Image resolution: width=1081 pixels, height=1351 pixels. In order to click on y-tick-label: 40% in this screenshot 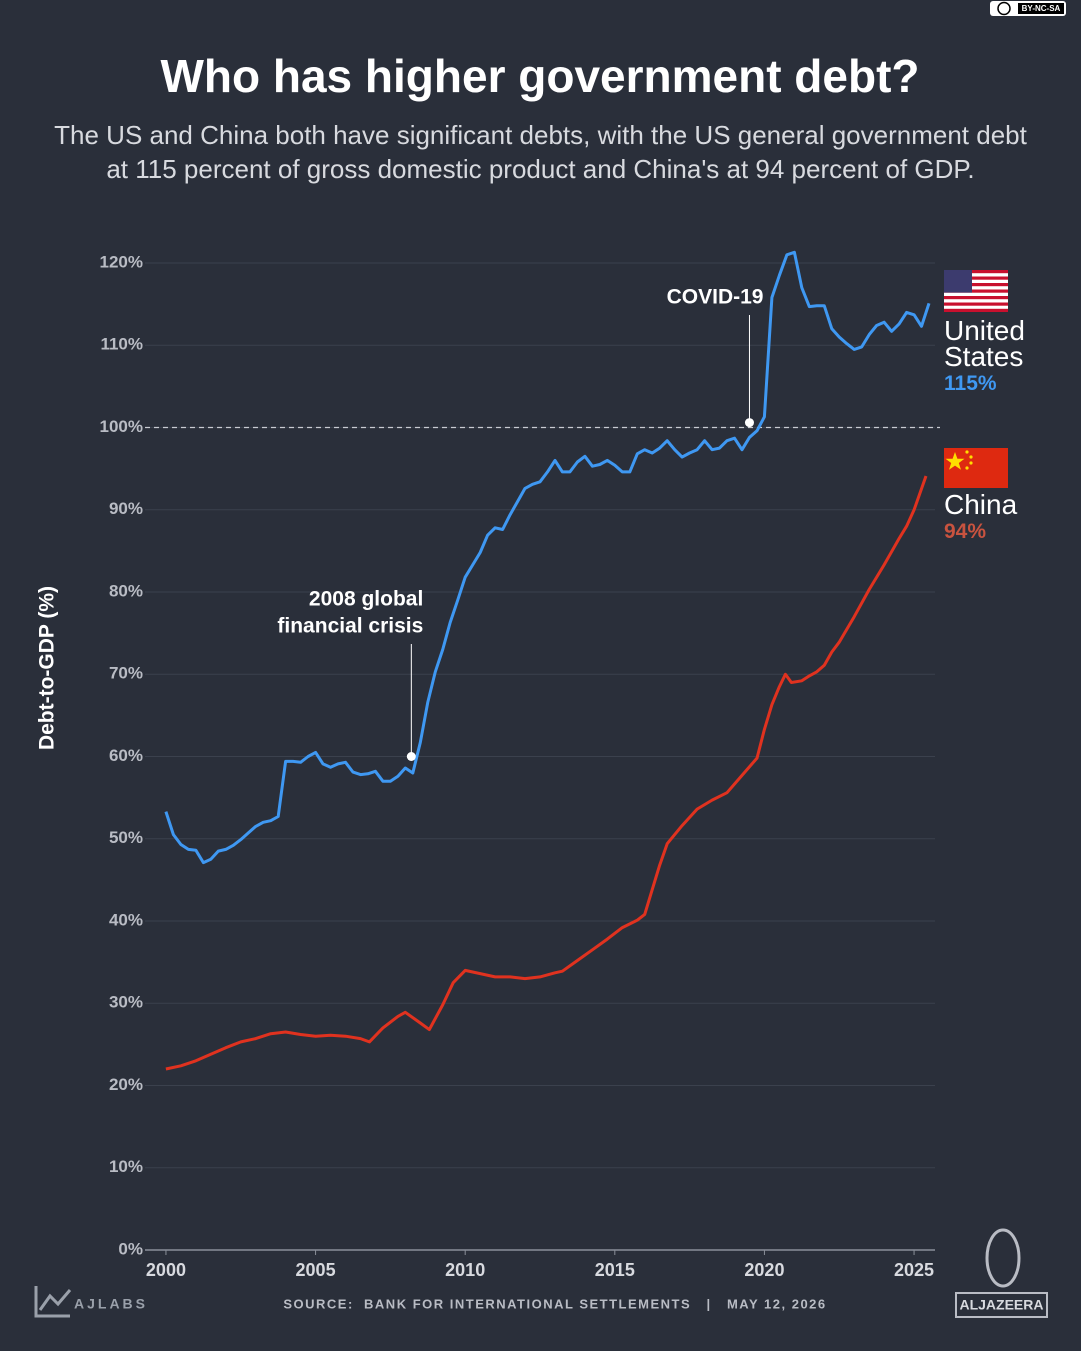, I will do `click(126, 919)`.